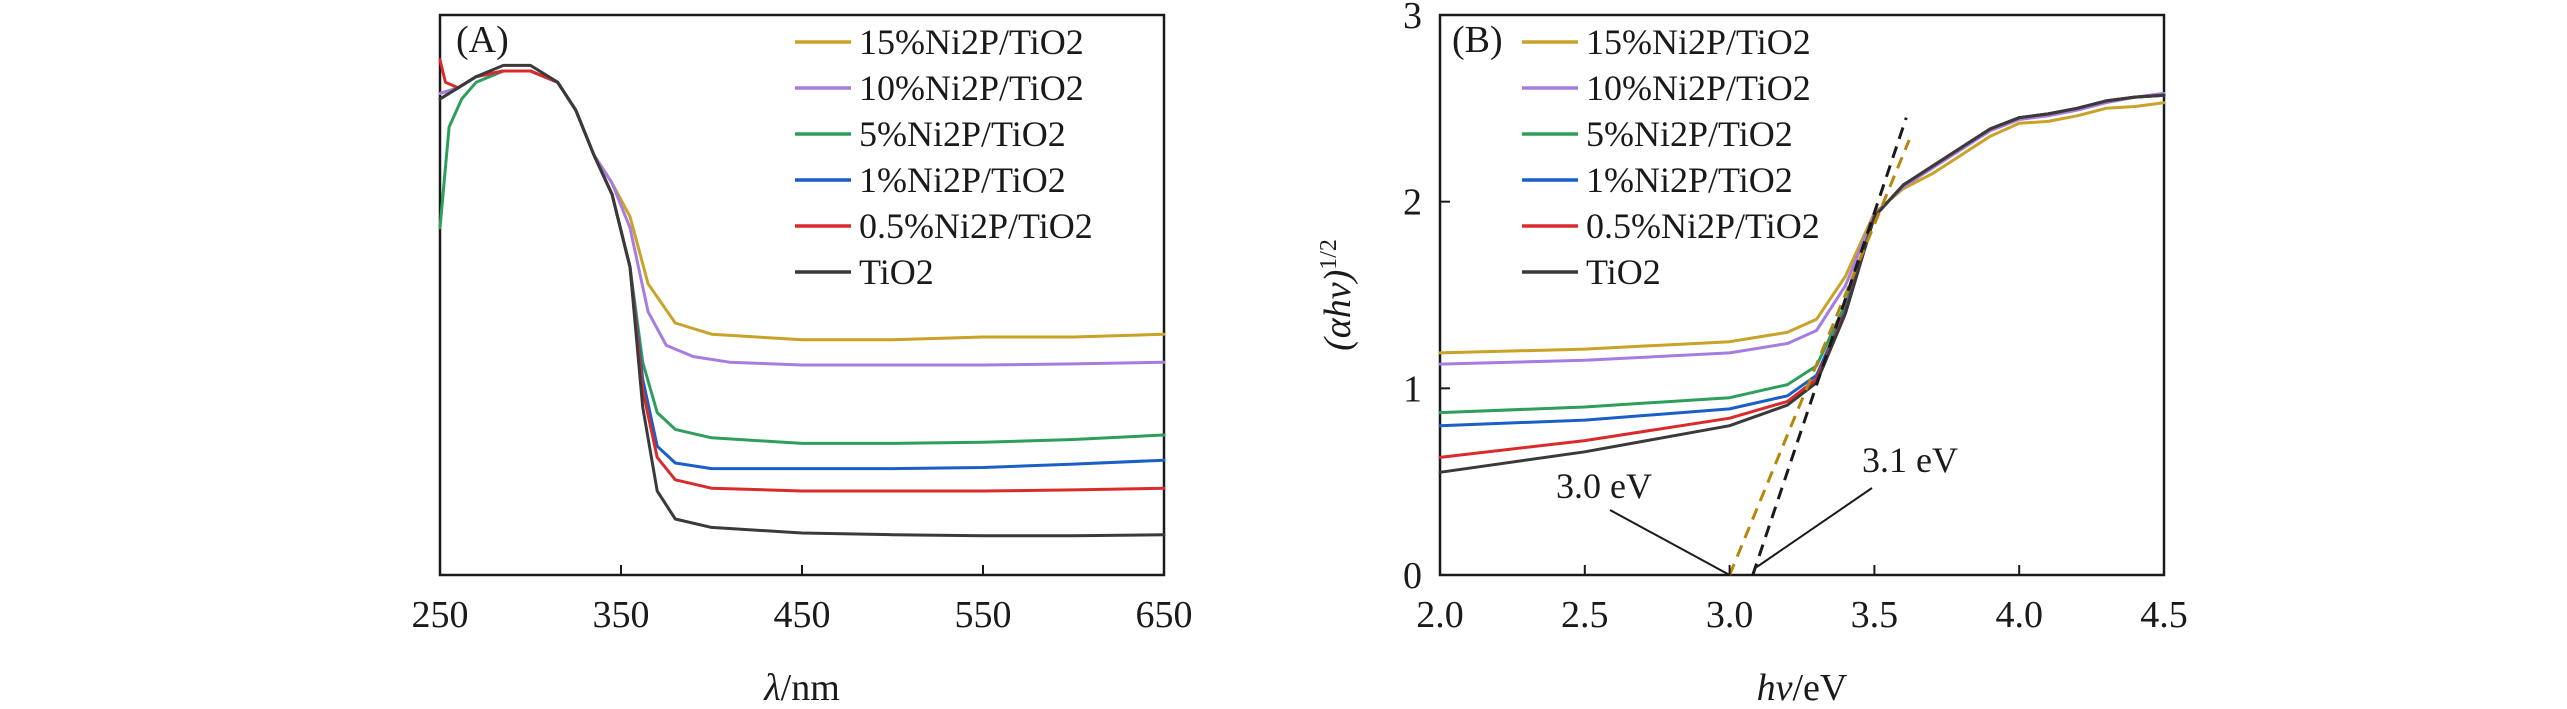  I want to click on panel-b-annotations: 3.0 eV 3.1 eV, so click(1757, 508).